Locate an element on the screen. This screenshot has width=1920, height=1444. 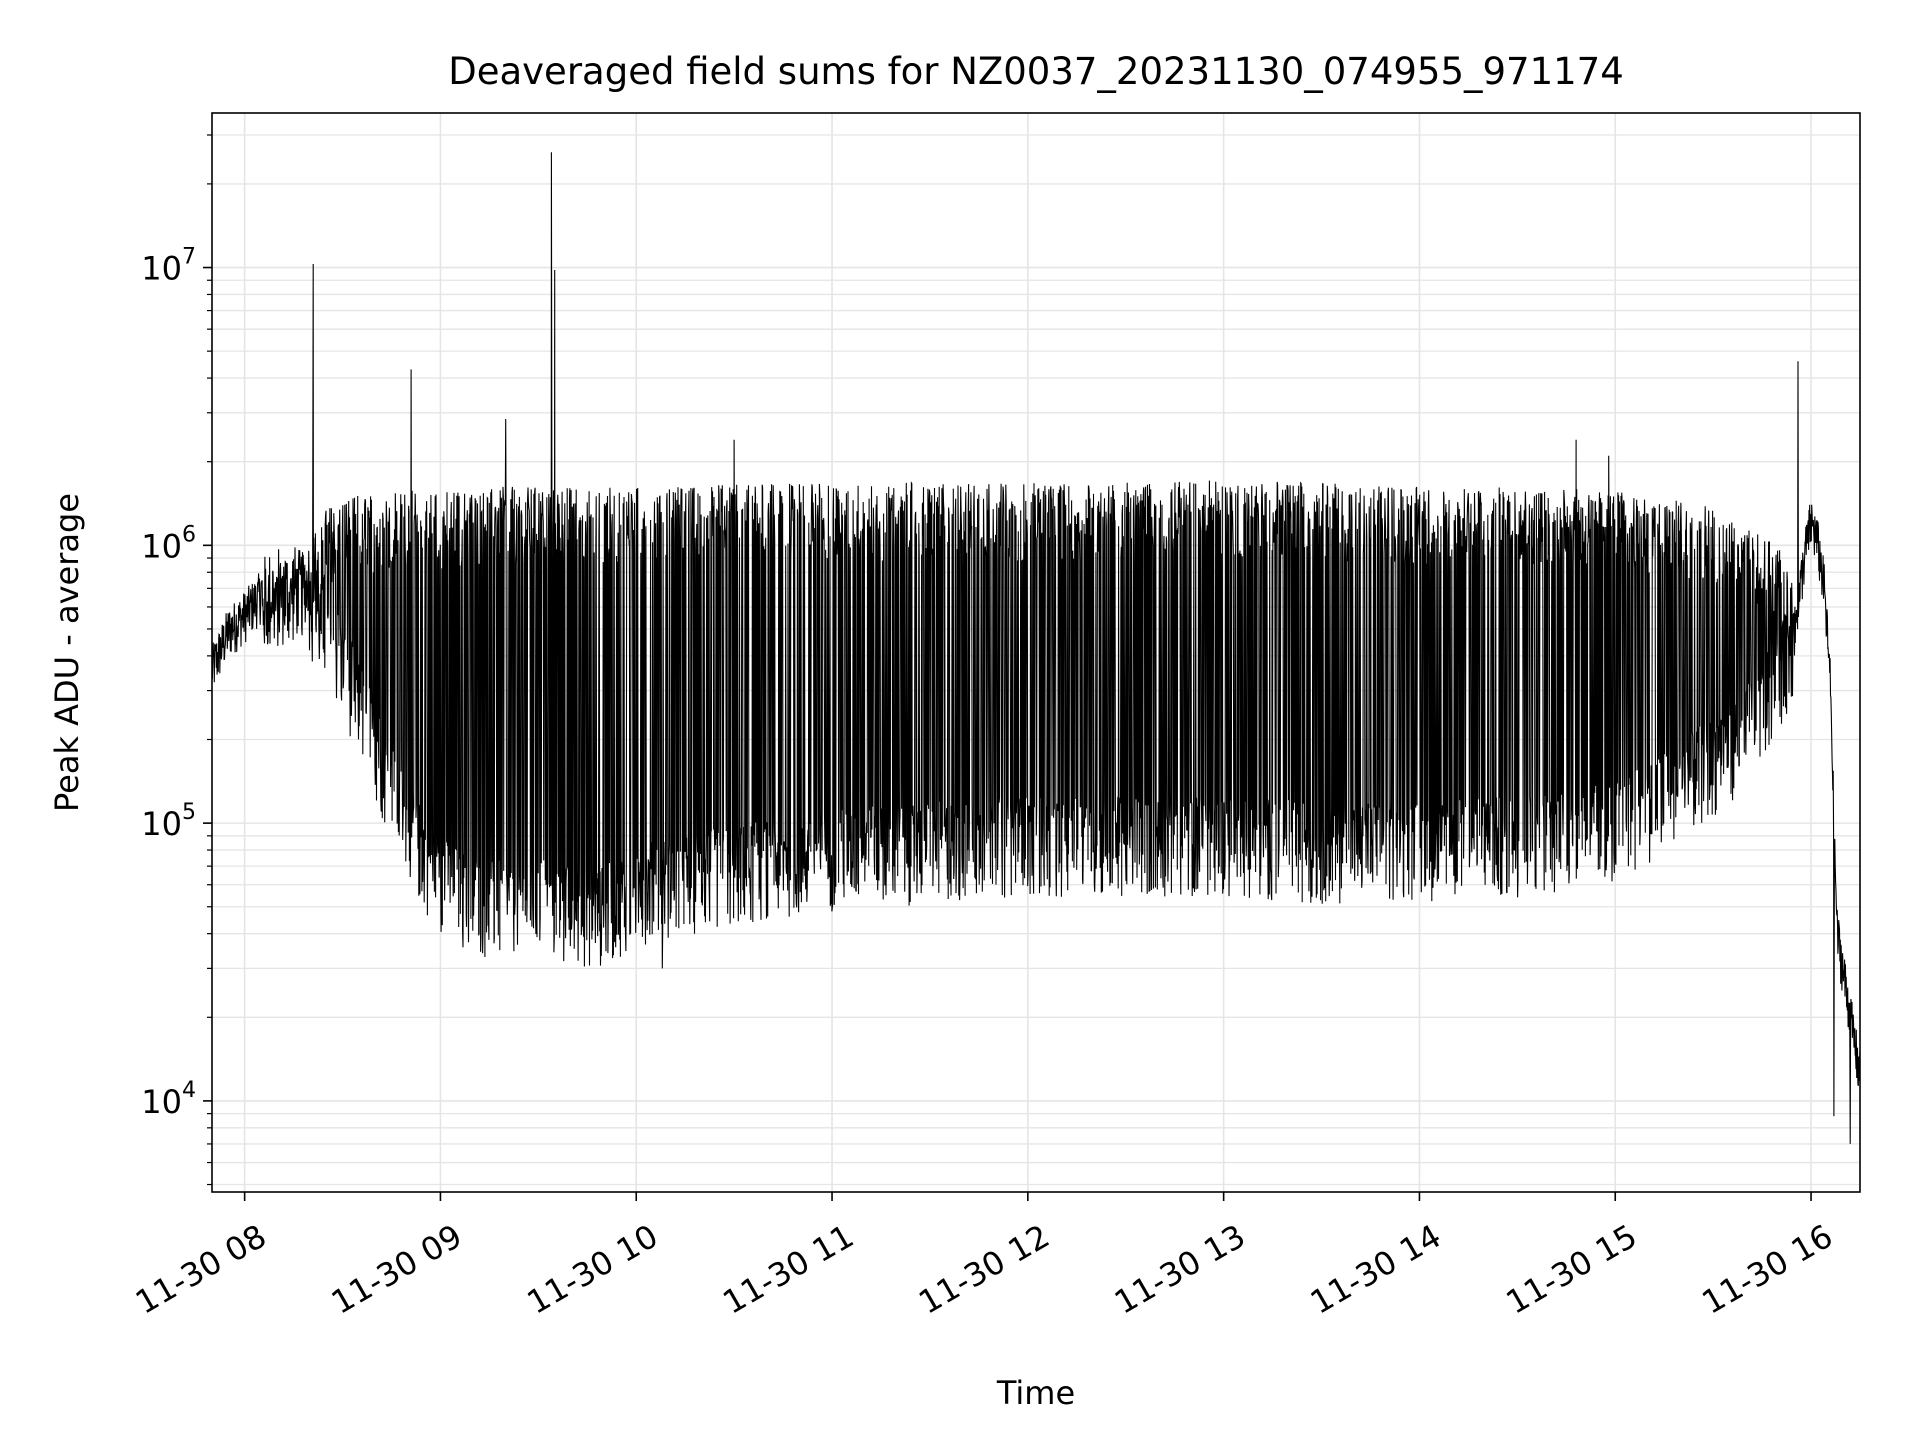
y-tick-label: 10⁶ is located at coordinates (168, 543).